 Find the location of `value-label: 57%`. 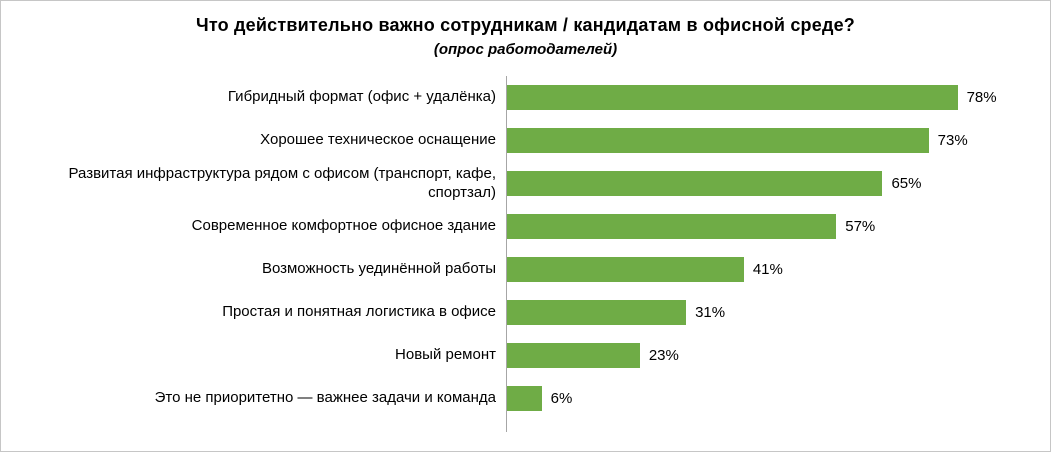

value-label: 57% is located at coordinates (860, 226).